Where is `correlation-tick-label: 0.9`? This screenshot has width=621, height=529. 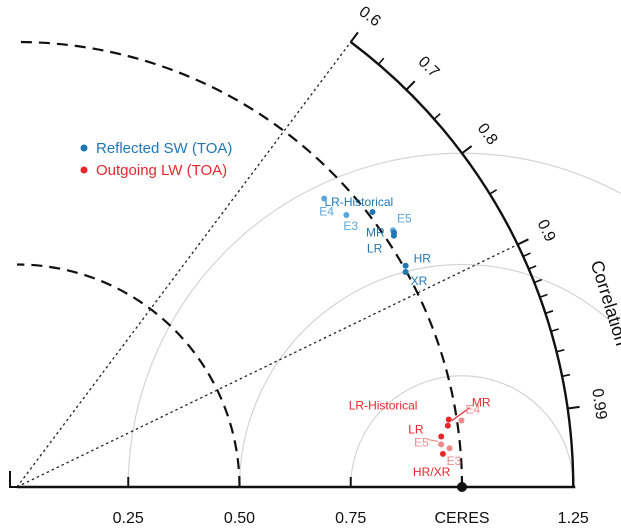
correlation-tick-label: 0.9 is located at coordinates (545, 231).